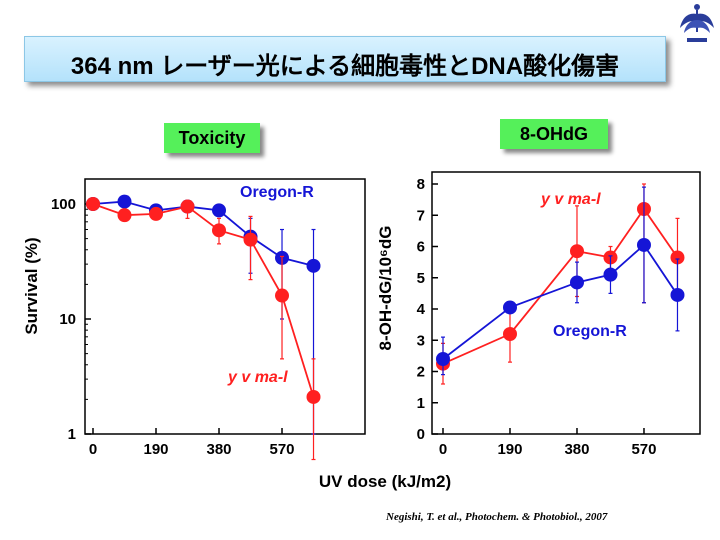  I want to click on ohdg-series-label: Oregon-R, so click(590, 331).